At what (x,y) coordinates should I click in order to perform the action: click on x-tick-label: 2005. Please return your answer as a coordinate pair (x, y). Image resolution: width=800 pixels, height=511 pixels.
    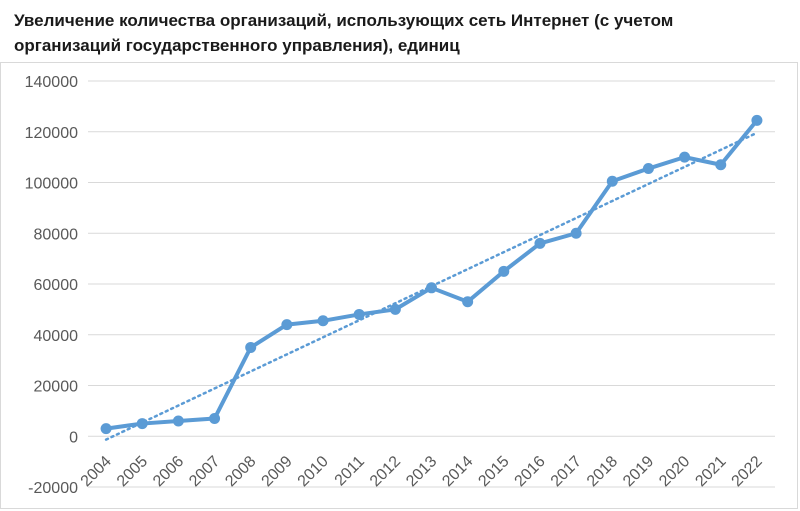
    Looking at the image, I should click on (132, 471).